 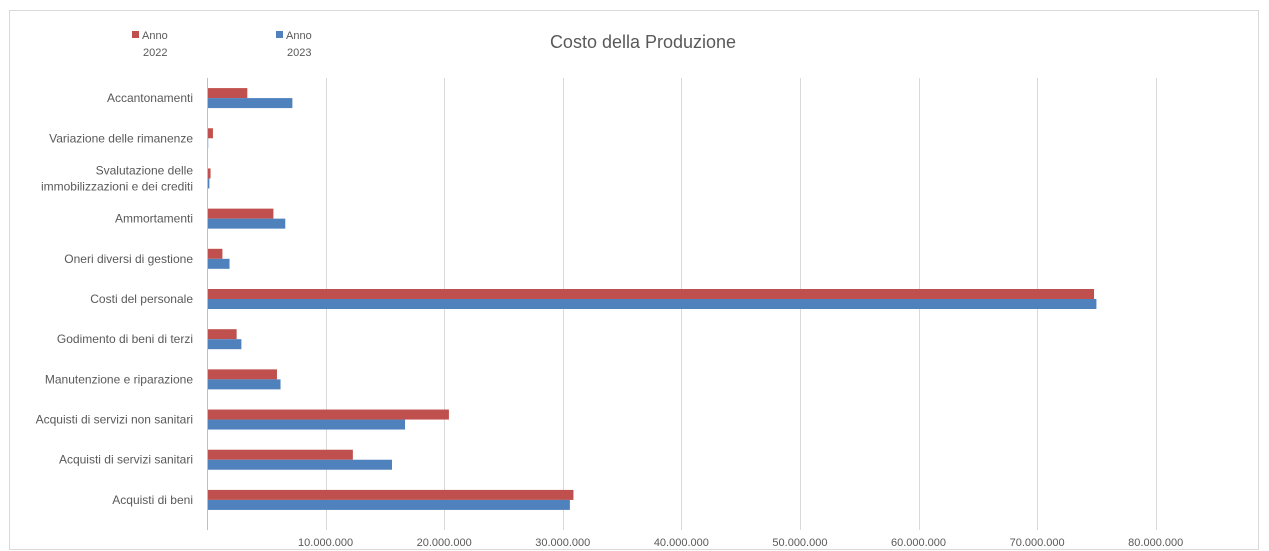 What do you see at coordinates (1155, 543) in the screenshot?
I see `x-tick-label: 80.000.000` at bounding box center [1155, 543].